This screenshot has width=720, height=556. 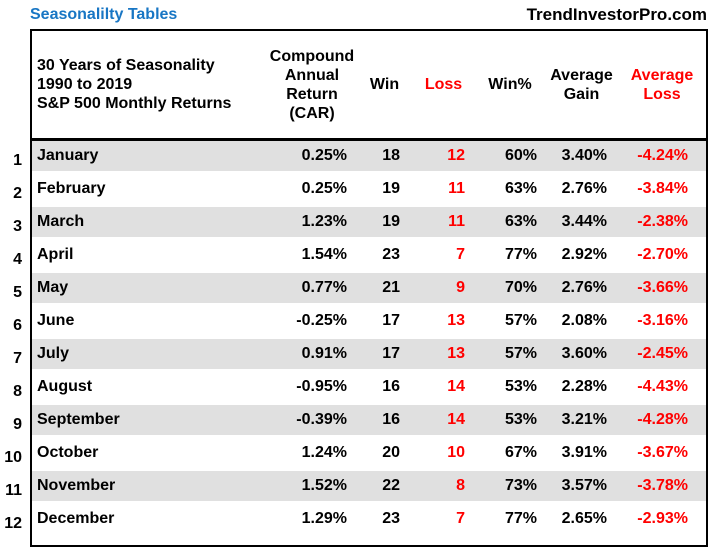 I want to click on site-link: TrendInvestorPro.com, so click(x=616, y=14).